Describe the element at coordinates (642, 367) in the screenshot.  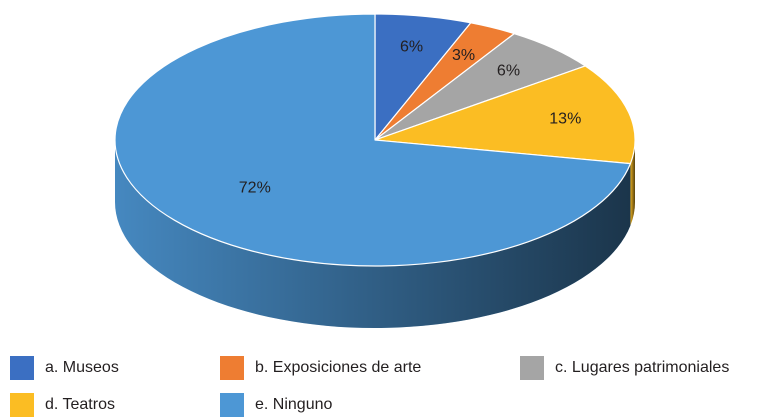
I see `legend-label: c. Lugares patrimoniales` at that location.